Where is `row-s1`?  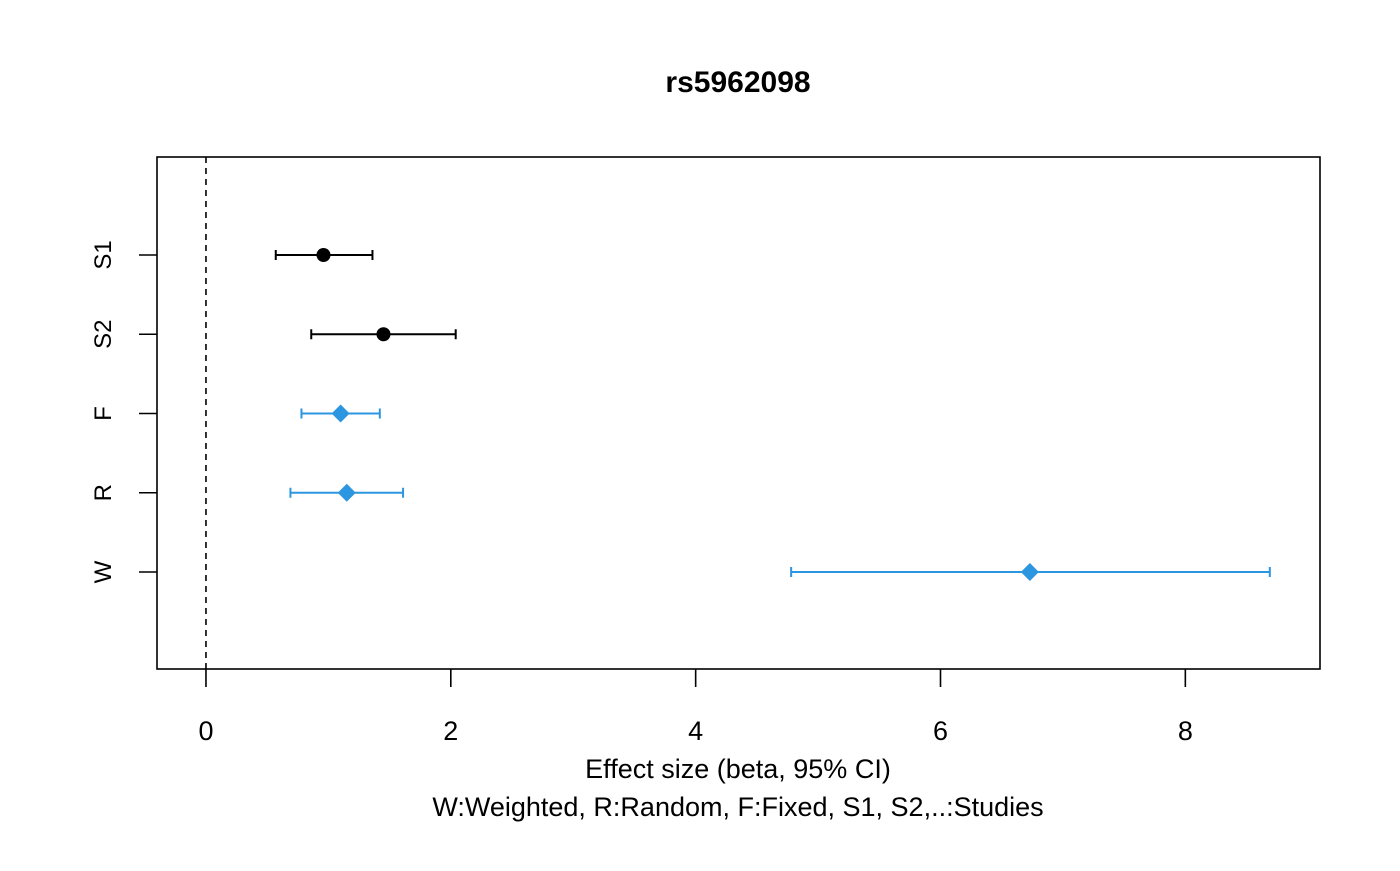 row-s1 is located at coordinates (324, 255).